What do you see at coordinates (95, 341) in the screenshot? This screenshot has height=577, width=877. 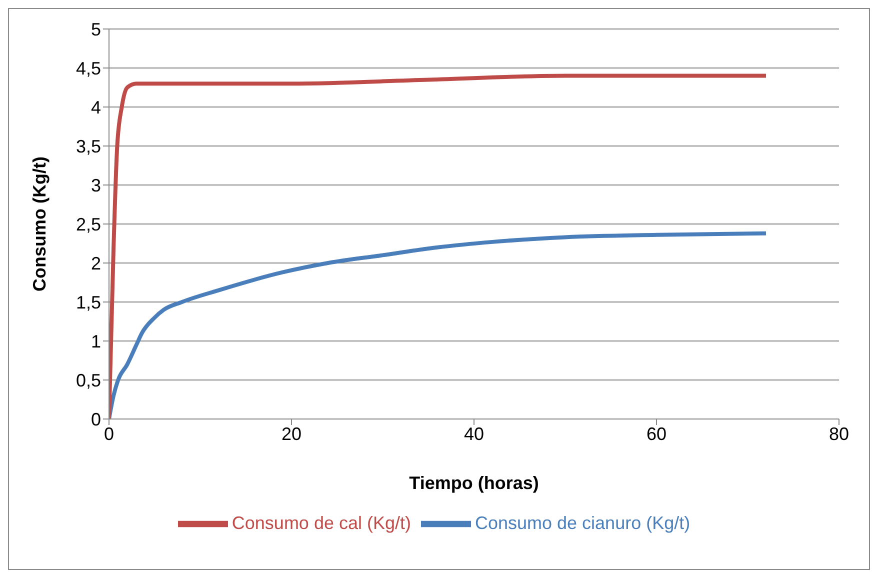 I see `y-tick-label: 1` at bounding box center [95, 341].